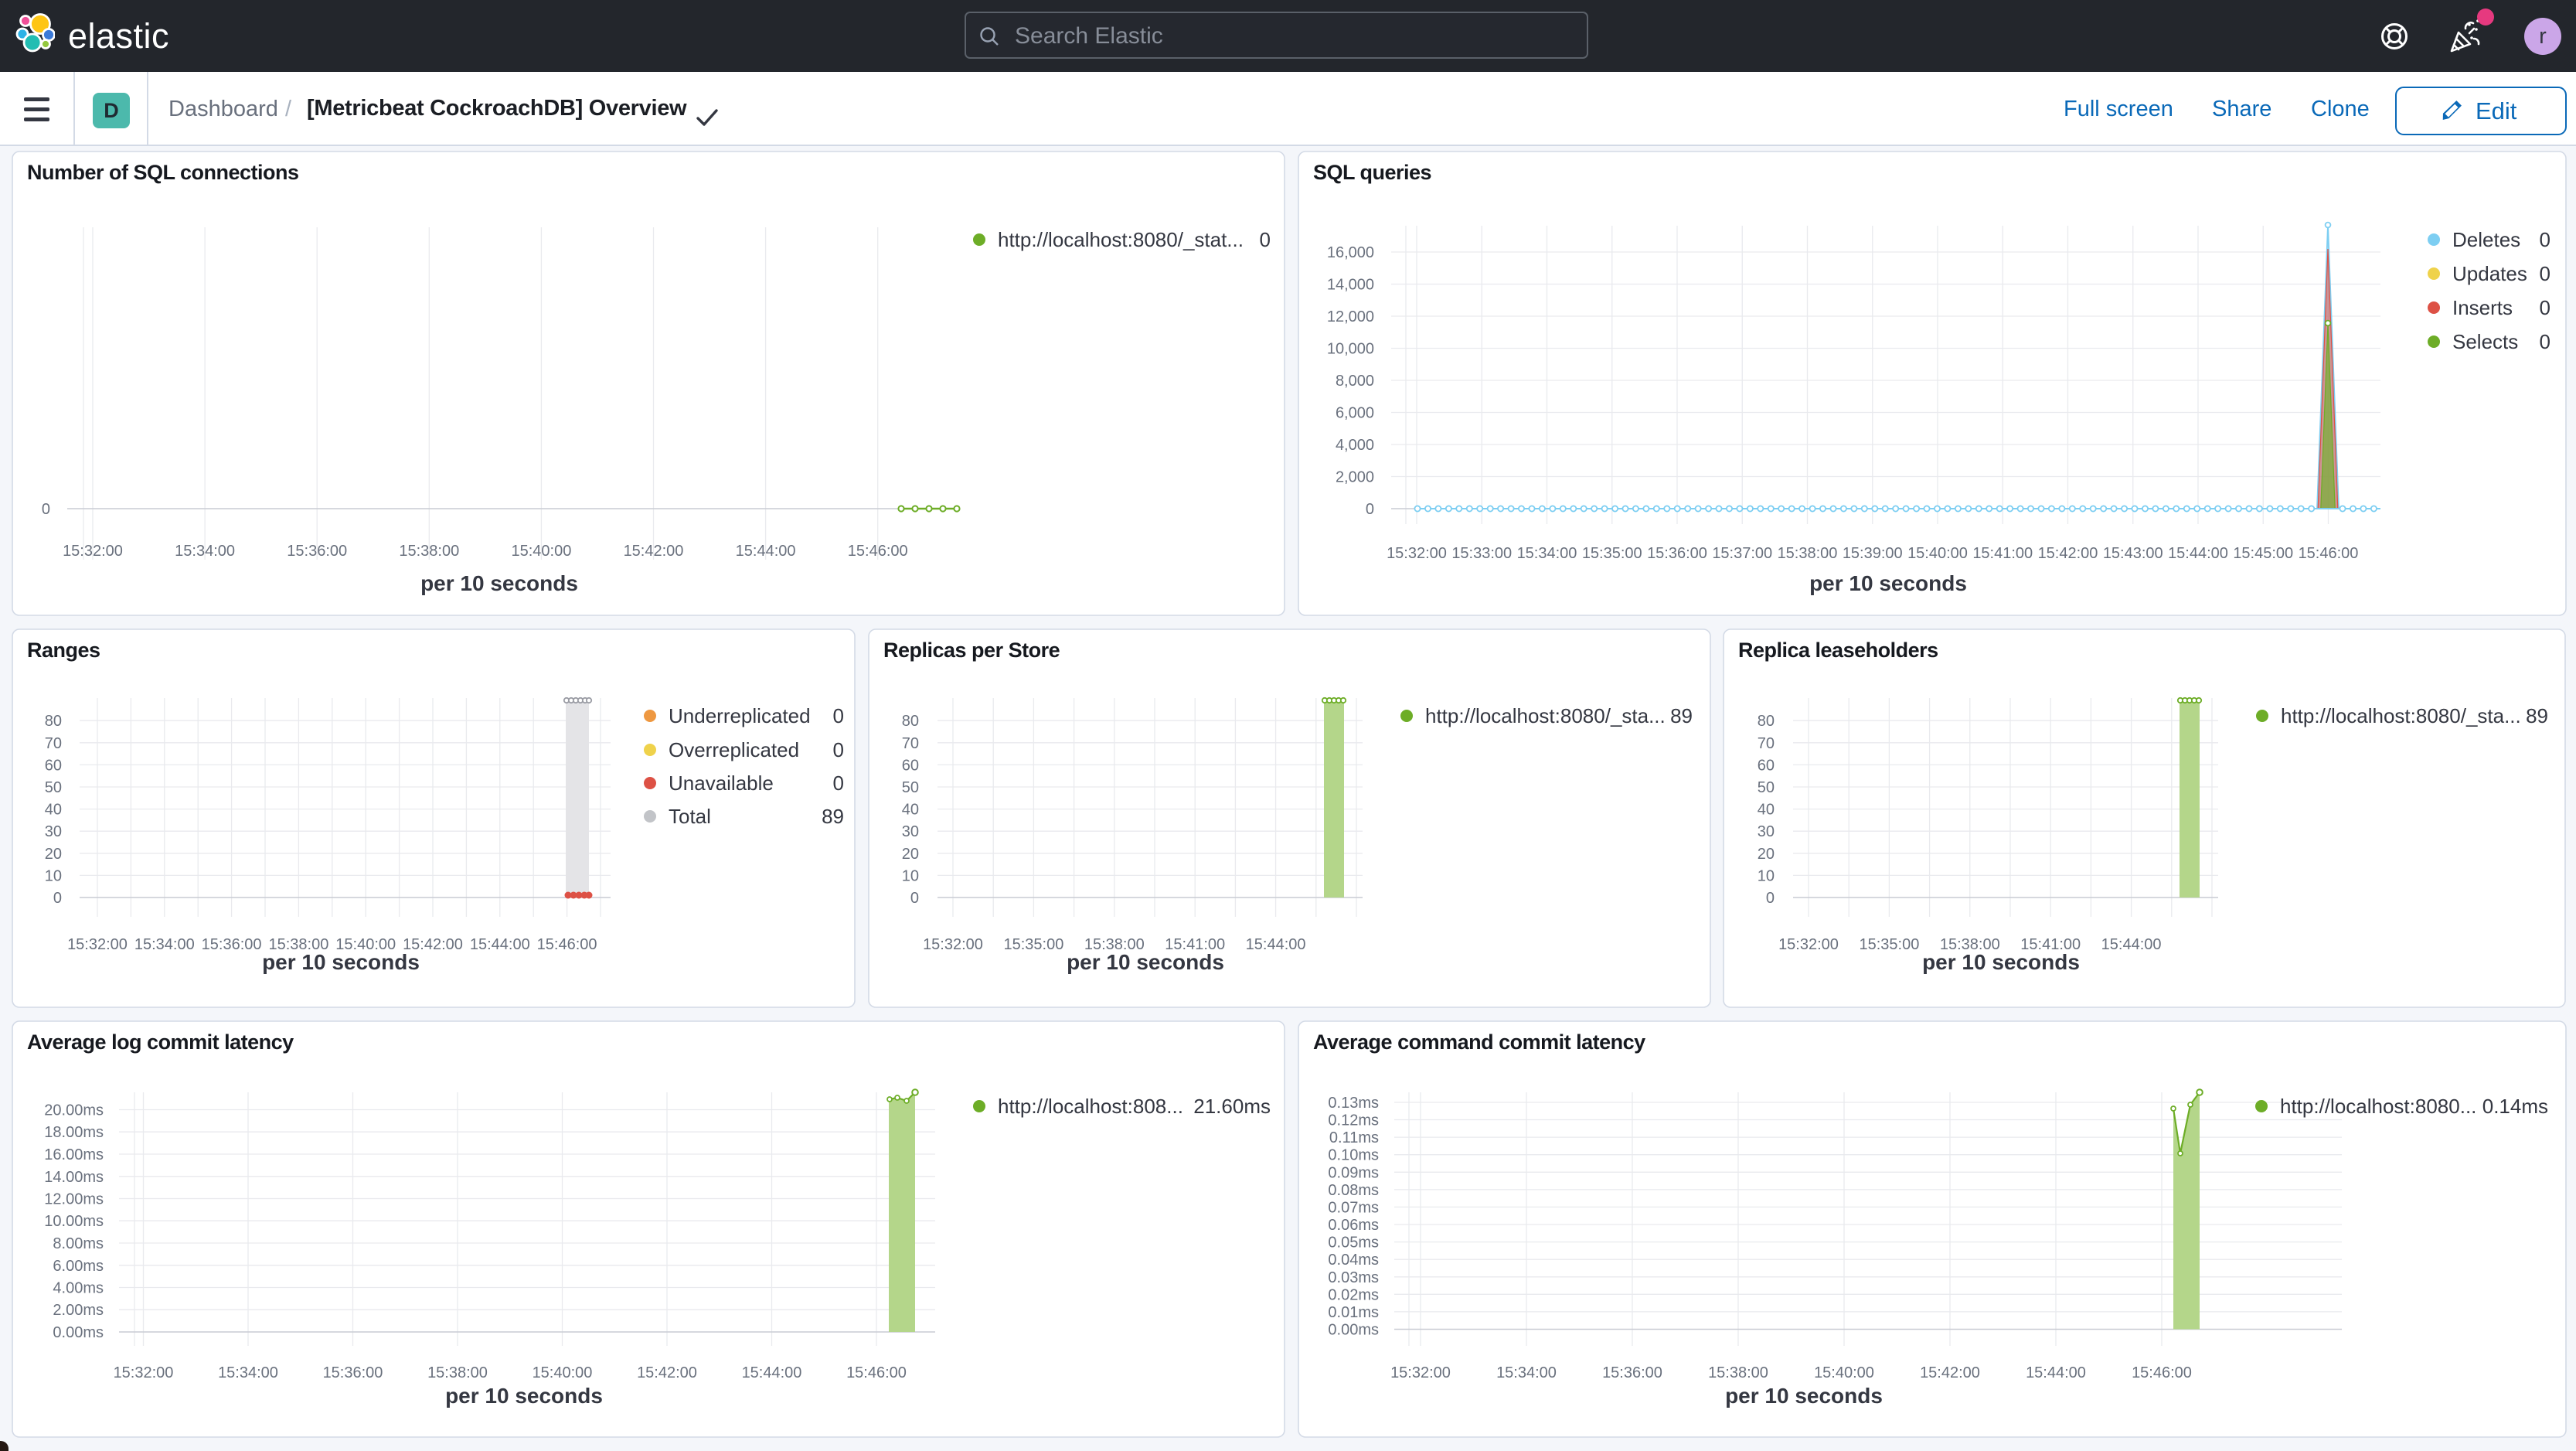 Image resolution: width=2576 pixels, height=1451 pixels. What do you see at coordinates (971, 650) in the screenshot?
I see `svg-text: Replicas per Store` at bounding box center [971, 650].